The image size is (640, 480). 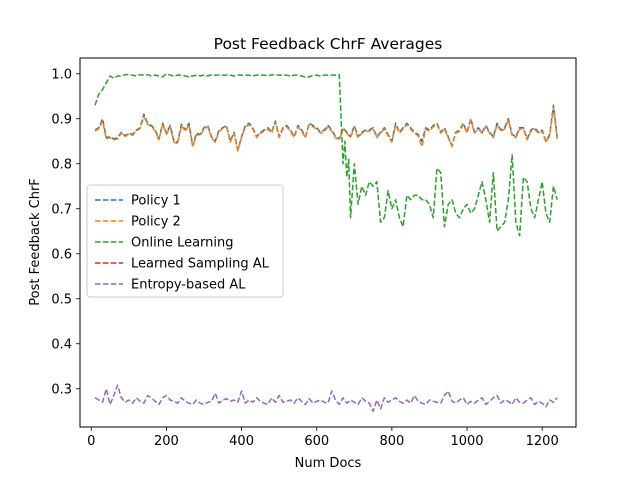 What do you see at coordinates (391, 441) in the screenshot?
I see `x-tick-label: 800` at bounding box center [391, 441].